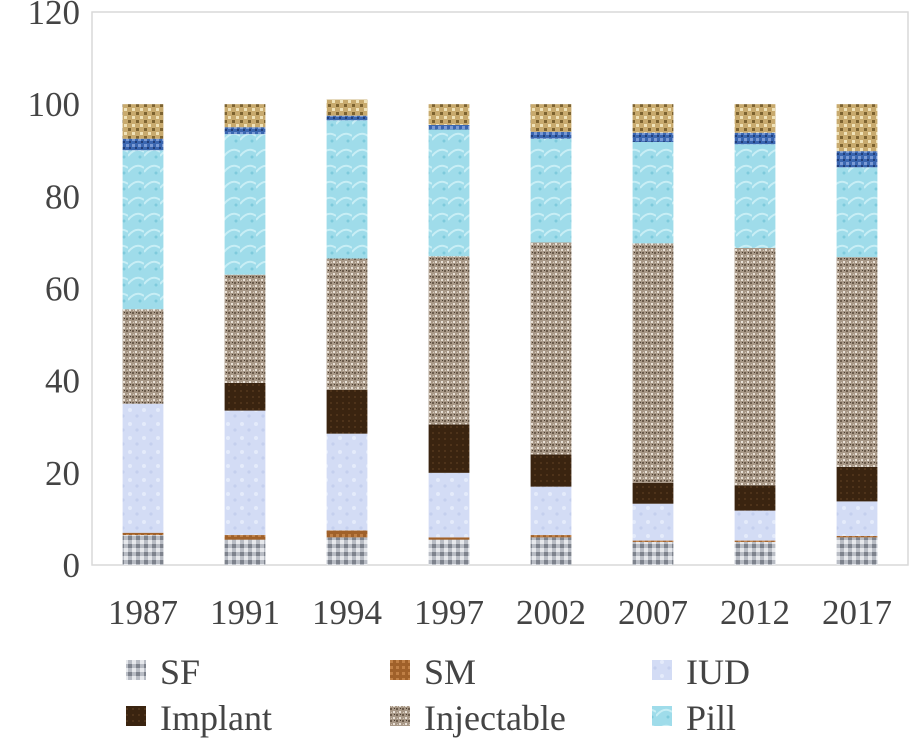 This screenshot has height=738, width=920. Describe the element at coordinates (347, 612) in the screenshot. I see `x-tick-label: 1994` at that location.